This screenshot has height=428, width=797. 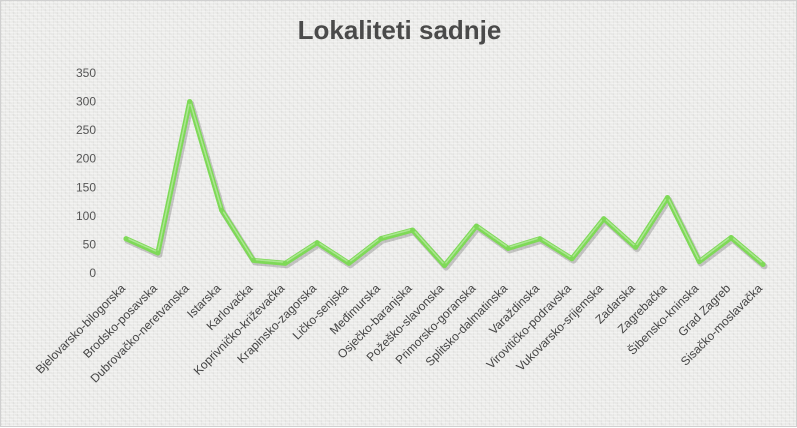 I want to click on y-tick-label: 50, so click(x=90, y=244).